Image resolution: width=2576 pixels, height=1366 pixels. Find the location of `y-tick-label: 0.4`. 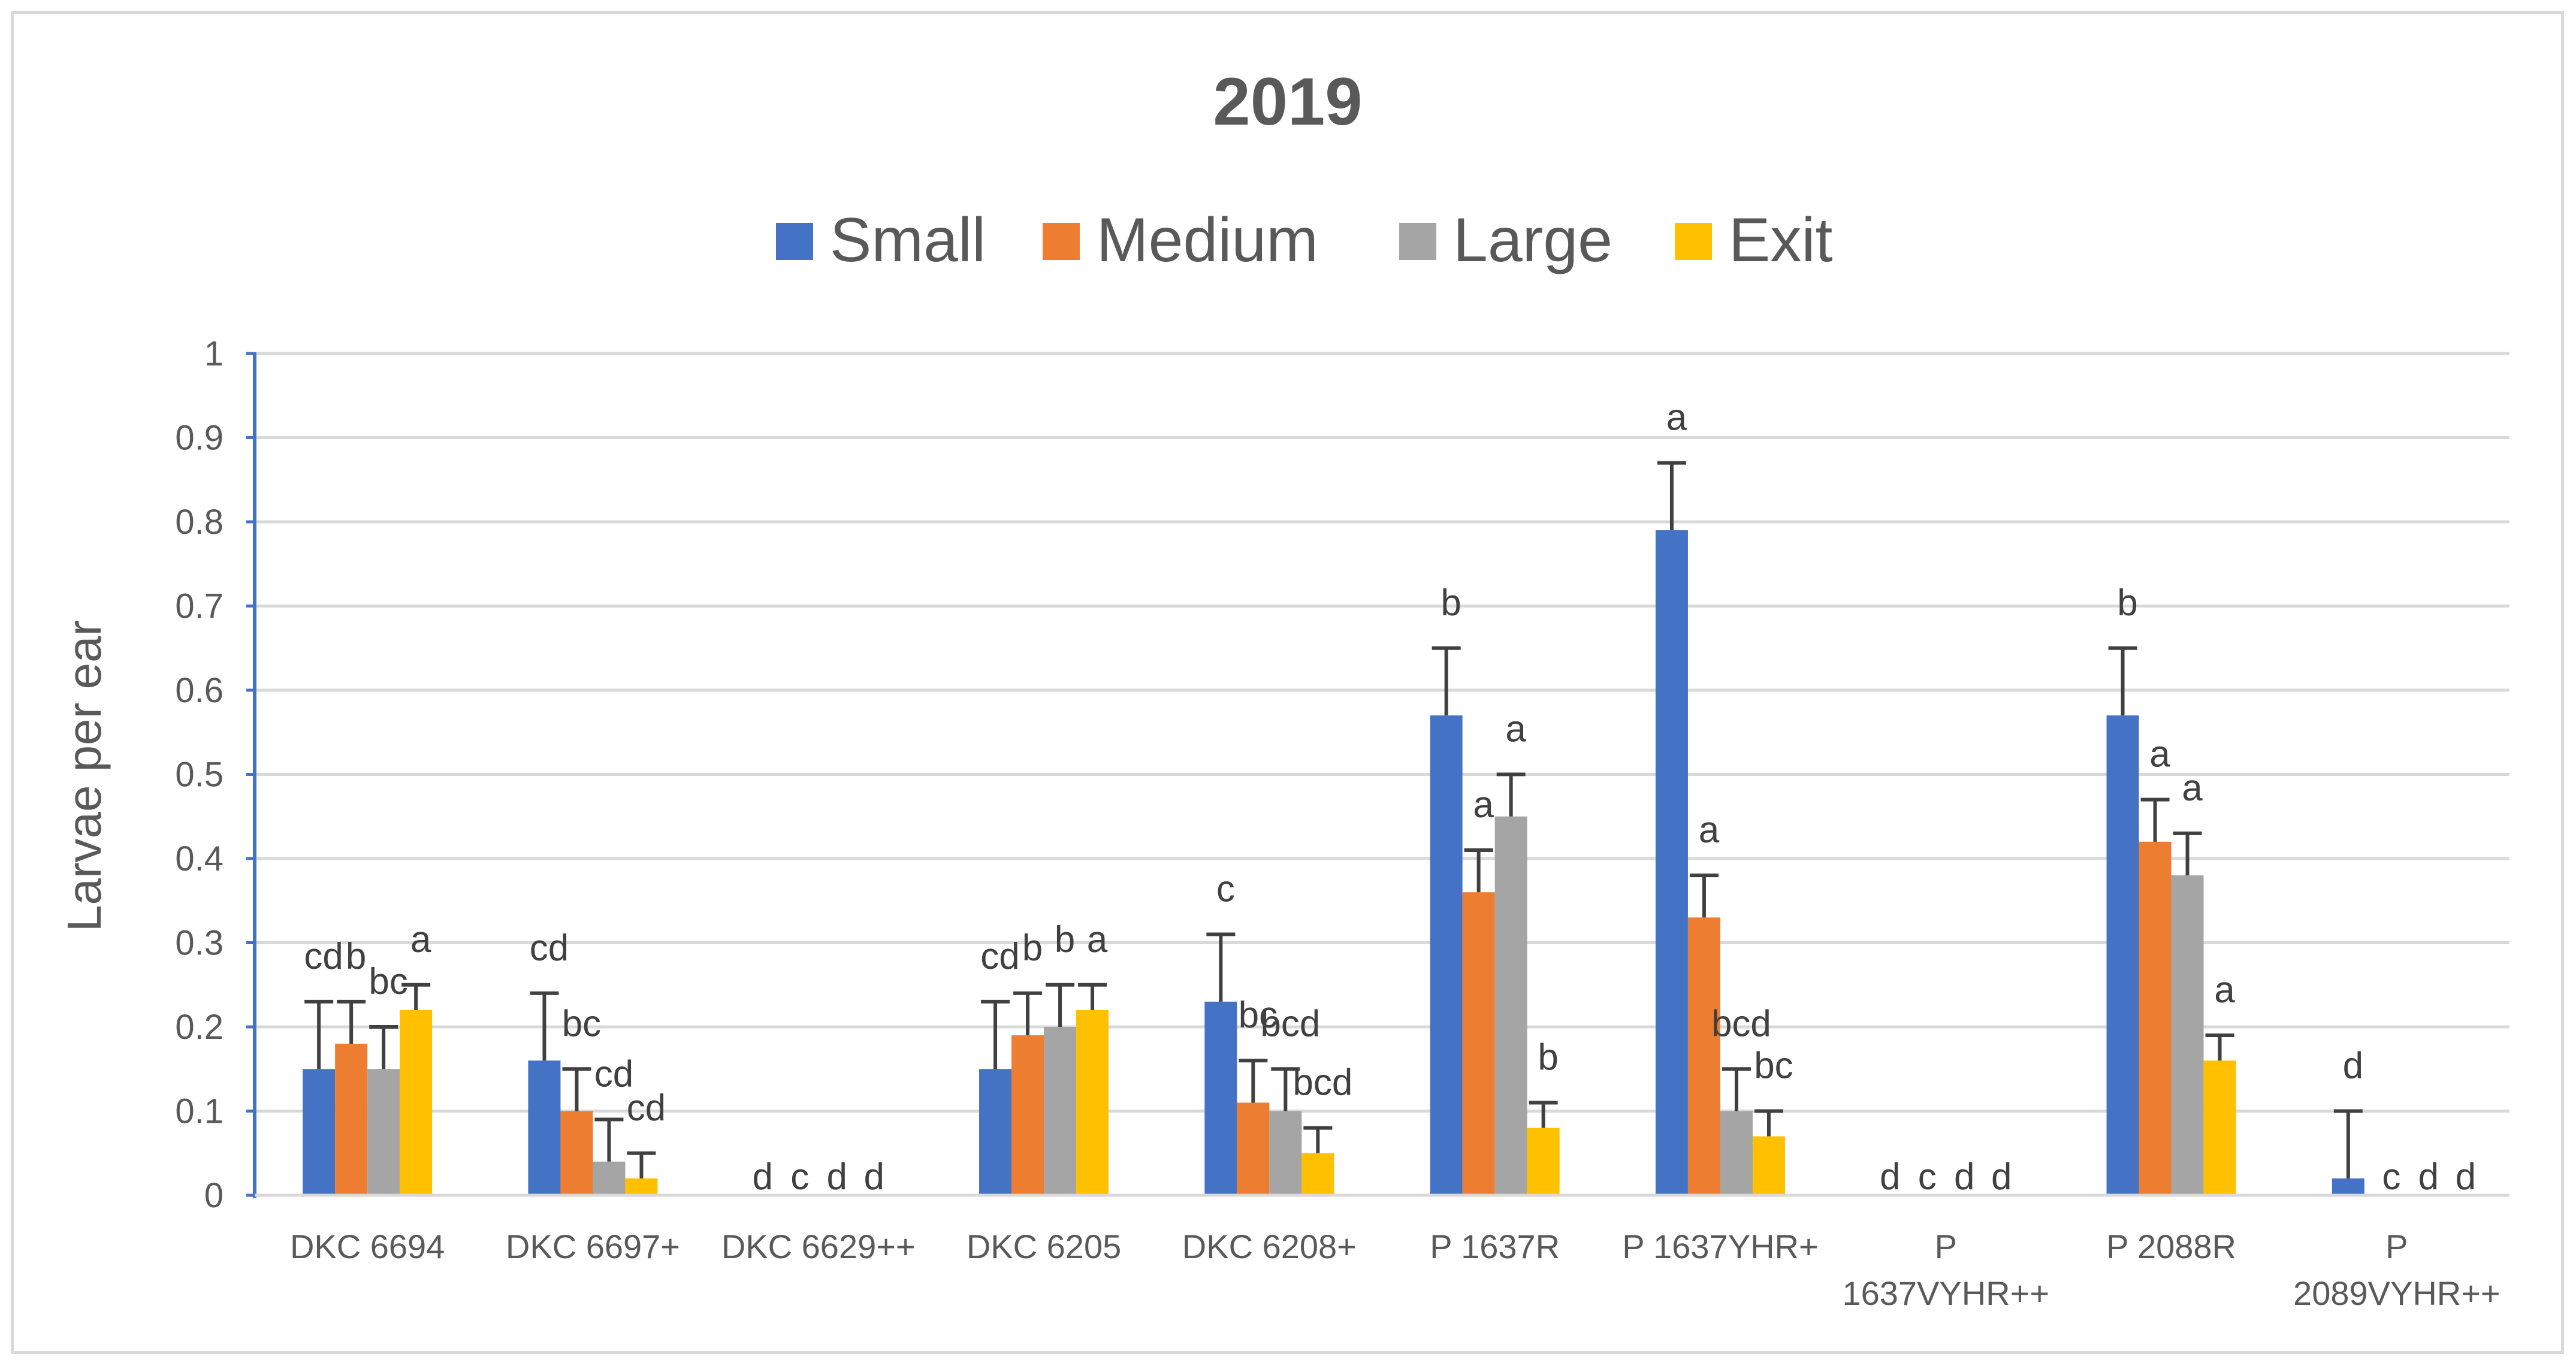

y-tick-label: 0.4 is located at coordinates (200, 858).